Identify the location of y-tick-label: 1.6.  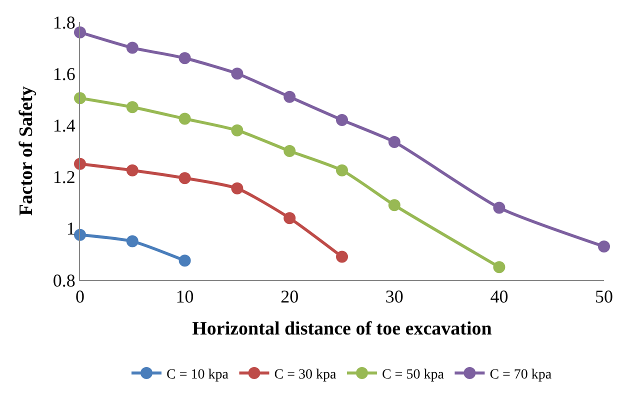
(64, 74).